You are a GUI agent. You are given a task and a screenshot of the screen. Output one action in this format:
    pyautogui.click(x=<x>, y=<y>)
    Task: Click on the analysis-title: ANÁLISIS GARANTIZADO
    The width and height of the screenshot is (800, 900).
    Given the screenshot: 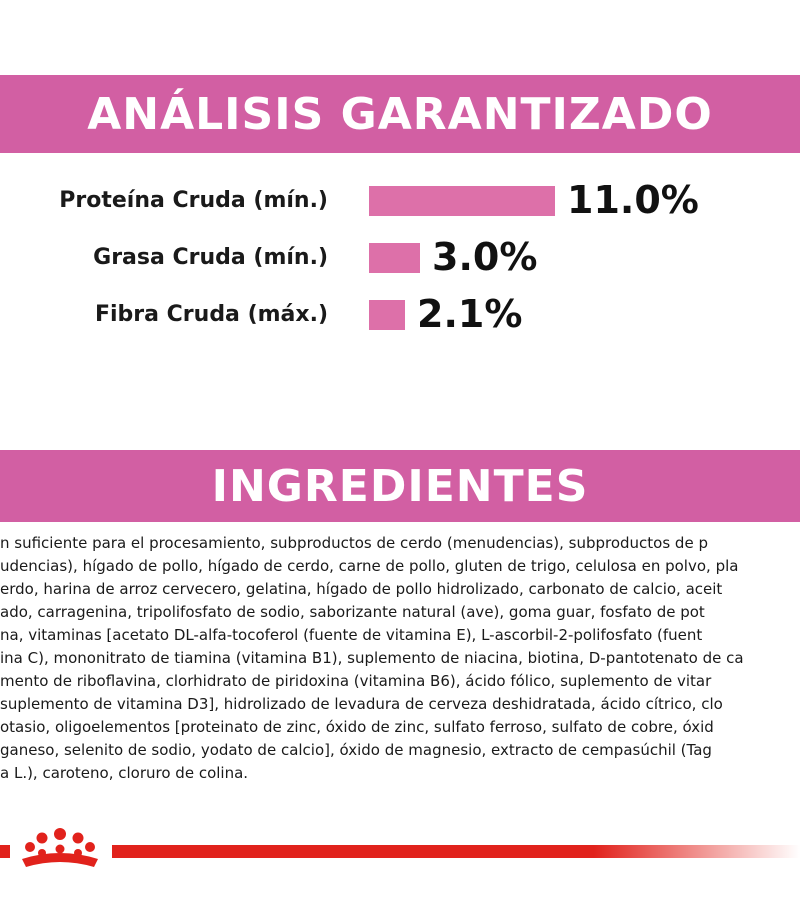 What is the action you would take?
    pyautogui.click(x=400, y=114)
    